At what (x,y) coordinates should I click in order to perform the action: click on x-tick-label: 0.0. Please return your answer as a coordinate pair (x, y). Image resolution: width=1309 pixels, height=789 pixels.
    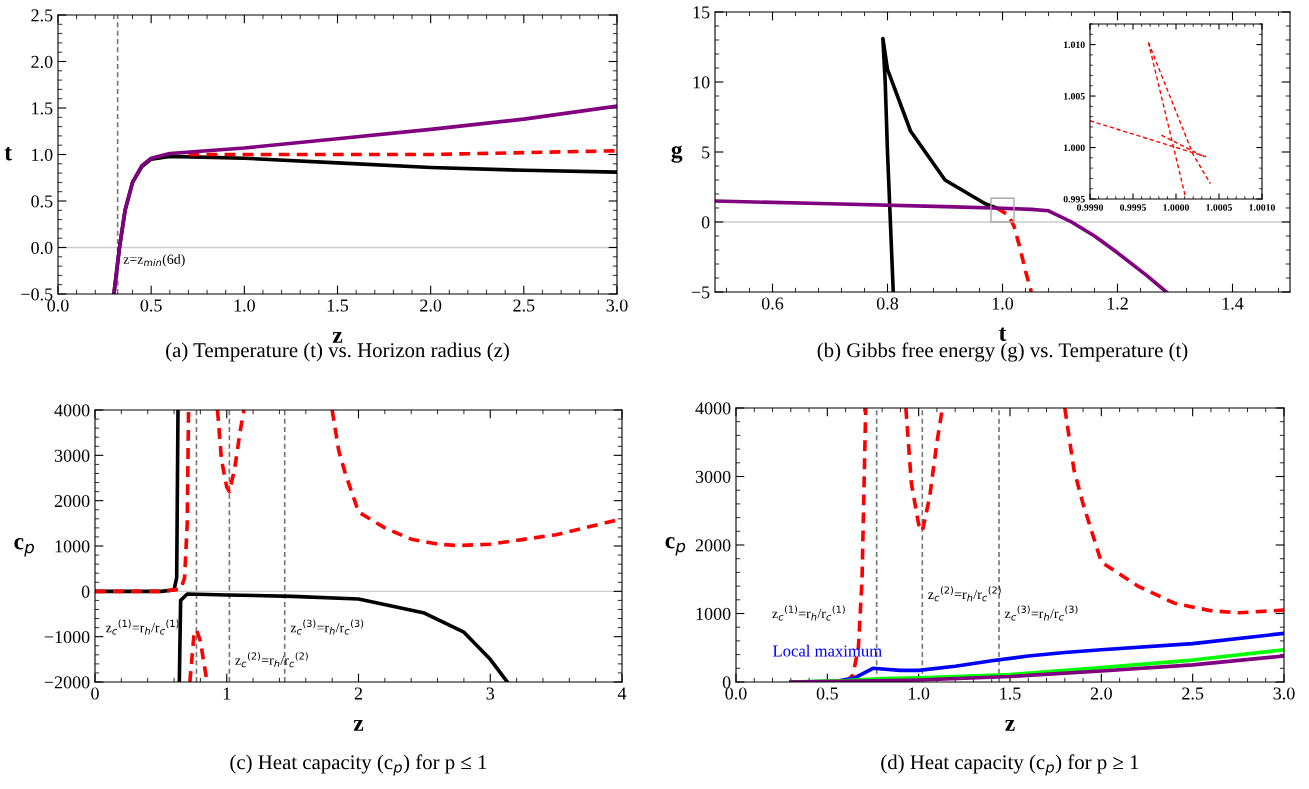
    Looking at the image, I should click on (736, 693).